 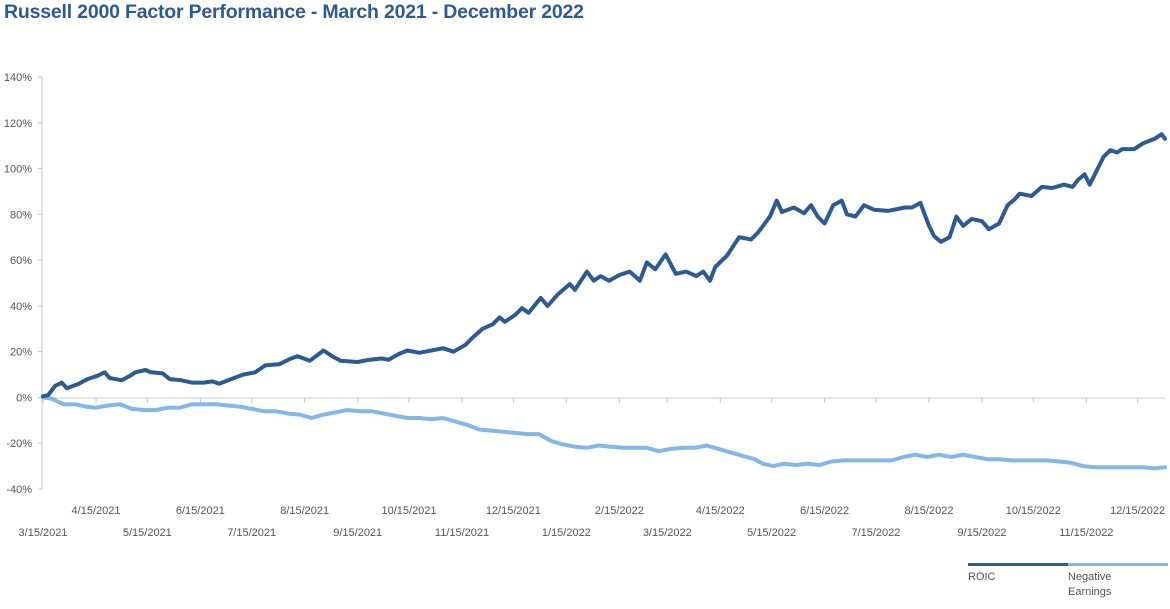 What do you see at coordinates (566, 533) in the screenshot?
I see `x-tick-label: 1/15/2022` at bounding box center [566, 533].